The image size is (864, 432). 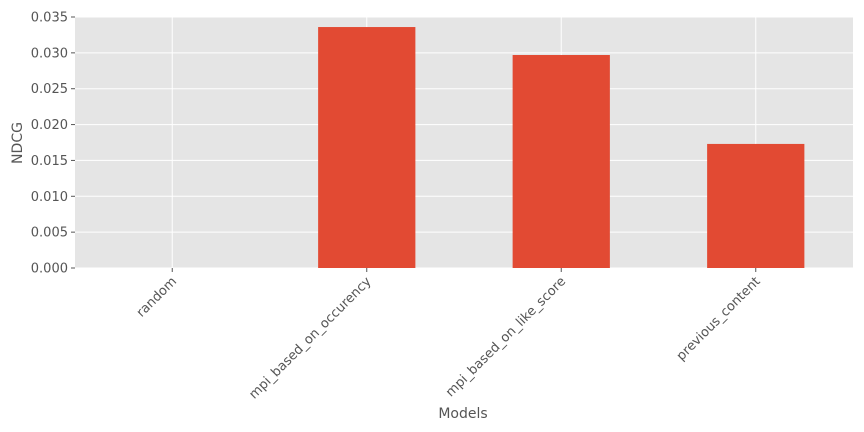 I want to click on y-tick-label: 0.000, so click(x=49, y=269).